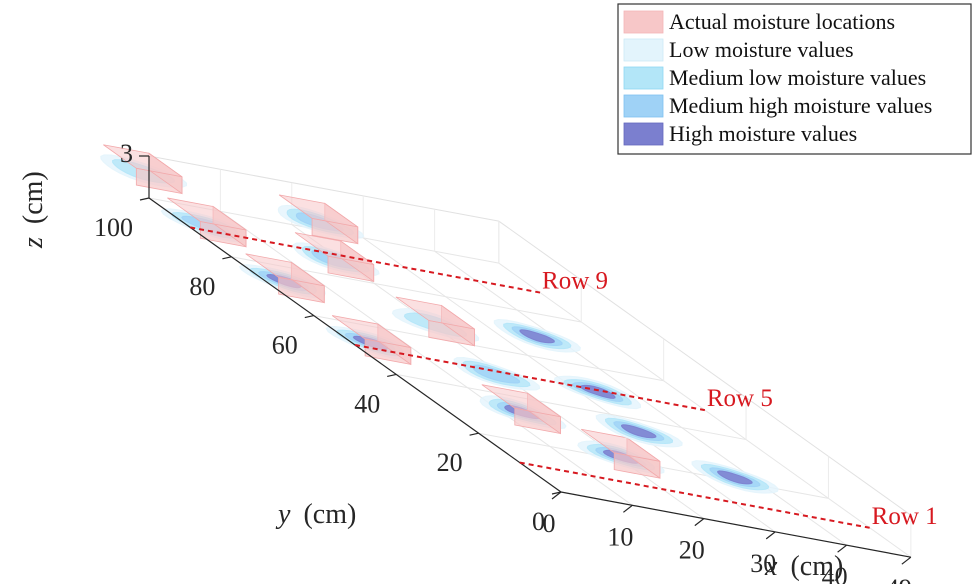  Describe the element at coordinates (643, 134) in the screenshot. I see `legend-swatch-high` at that location.